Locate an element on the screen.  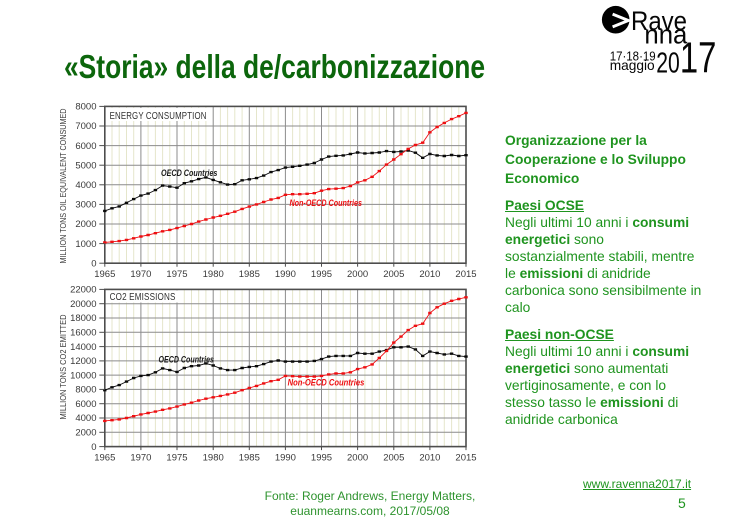
svg-text: 18000 is located at coordinates (83, 318).